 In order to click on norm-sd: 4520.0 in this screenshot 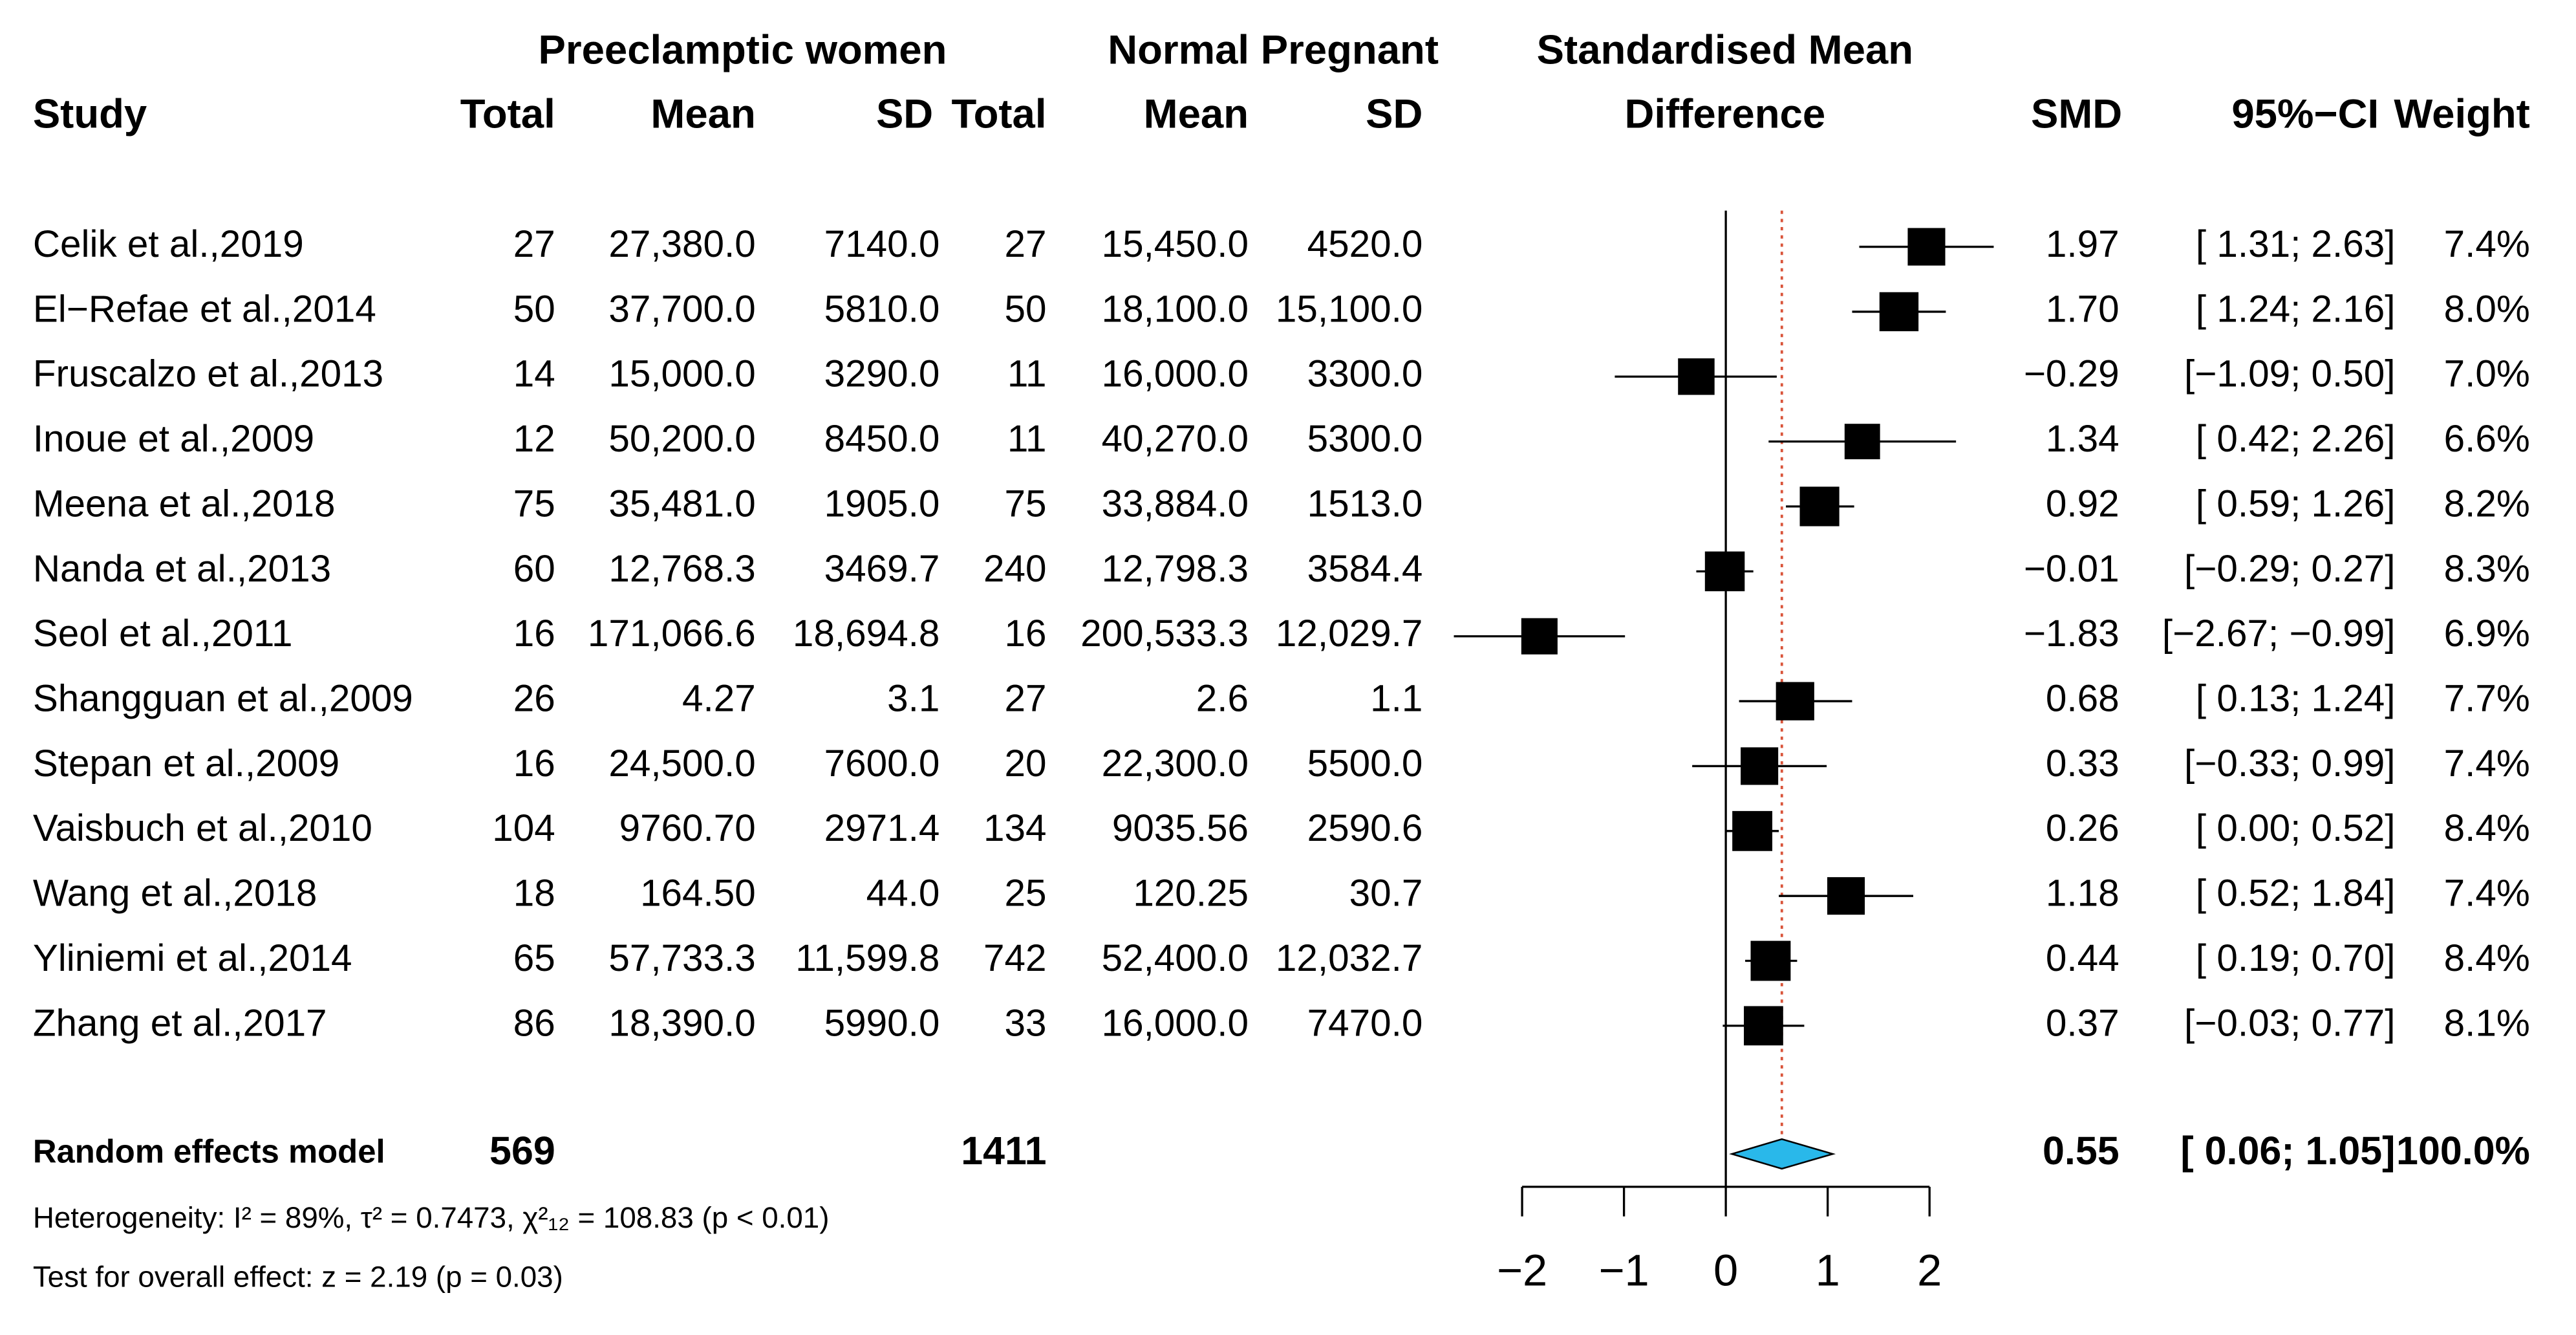, I will do `click(1365, 244)`.